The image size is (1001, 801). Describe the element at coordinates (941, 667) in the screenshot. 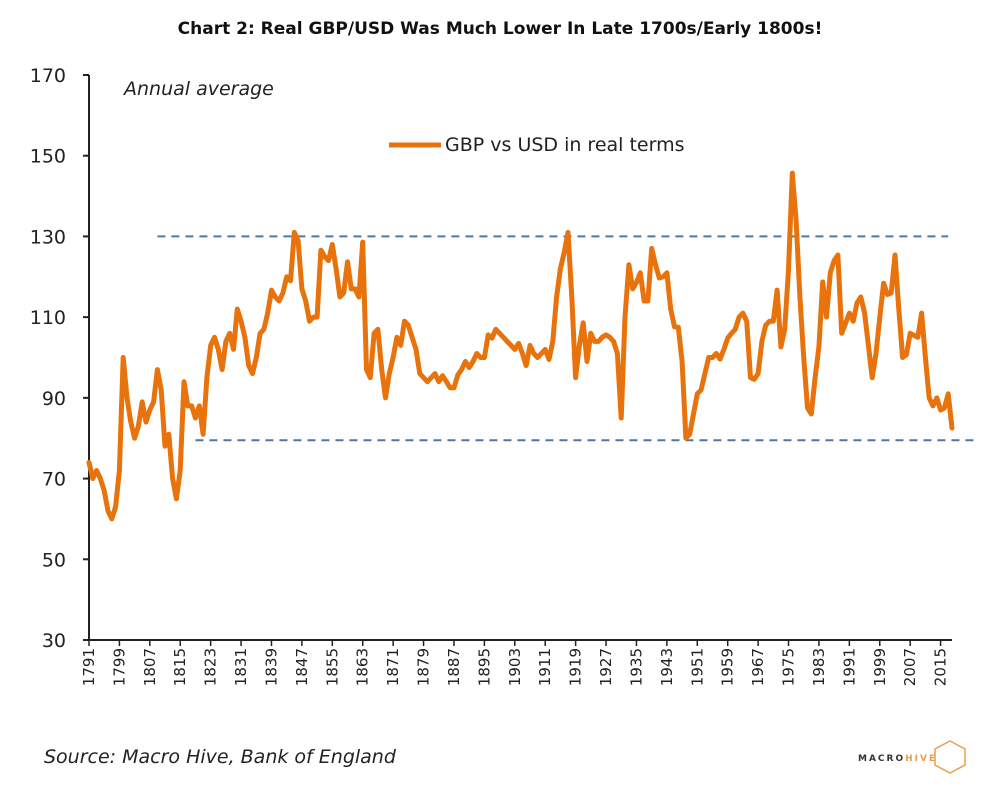

I see `x-tick-label: 2015` at that location.